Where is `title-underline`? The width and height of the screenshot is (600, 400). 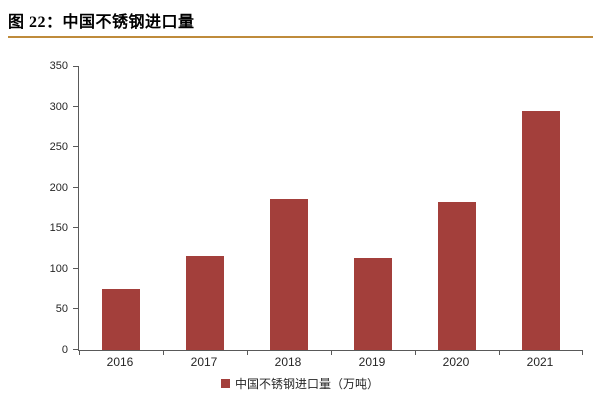 title-underline is located at coordinates (300, 37).